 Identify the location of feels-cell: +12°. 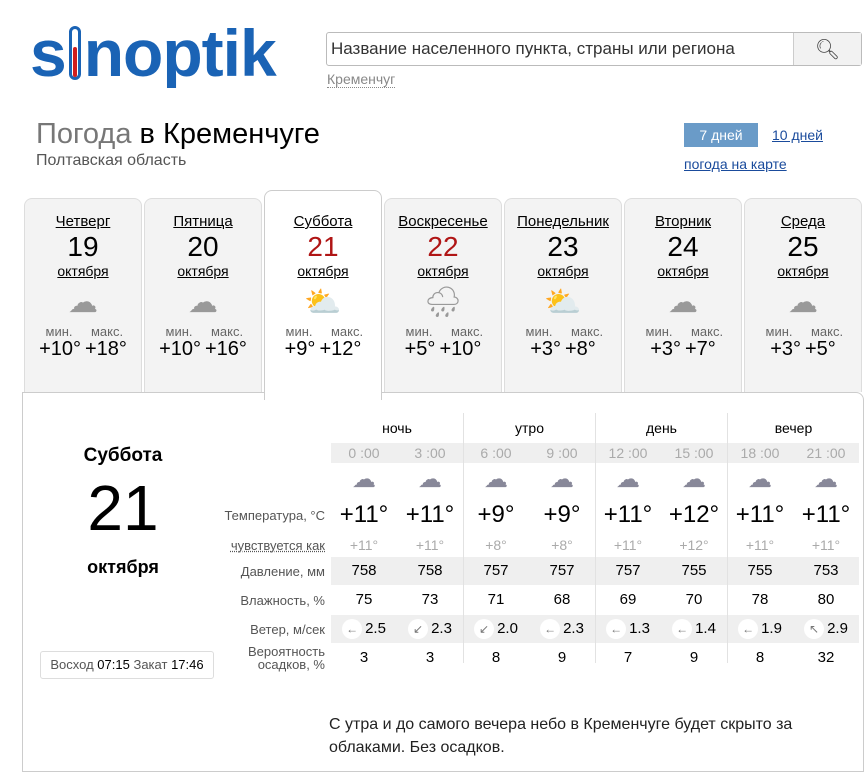
(694, 545).